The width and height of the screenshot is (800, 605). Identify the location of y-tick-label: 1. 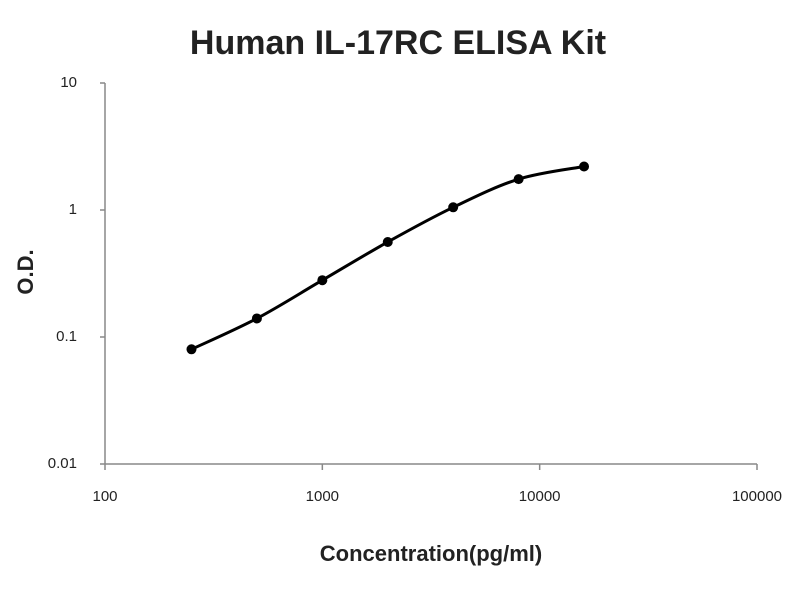
(73, 209).